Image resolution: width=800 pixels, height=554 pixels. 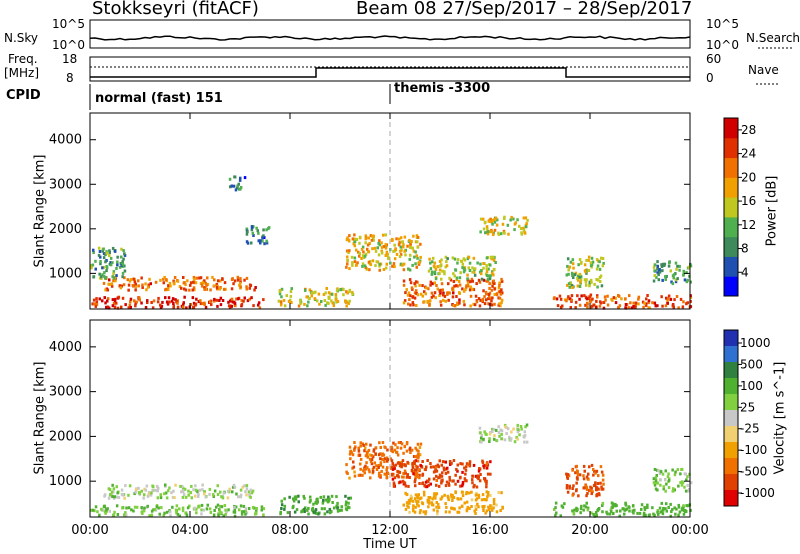 What do you see at coordinates (89, 530) in the screenshot?
I see `x-tick-label: 00:00` at bounding box center [89, 530].